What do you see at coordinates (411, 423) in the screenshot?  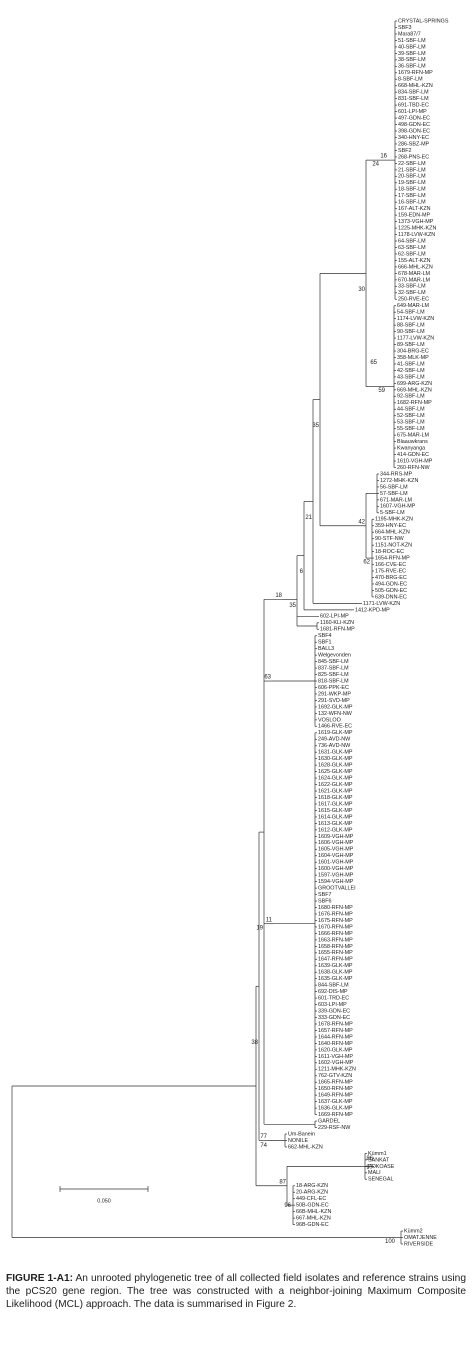 I see `leaf-label: 53-SBF-LM` at bounding box center [411, 423].